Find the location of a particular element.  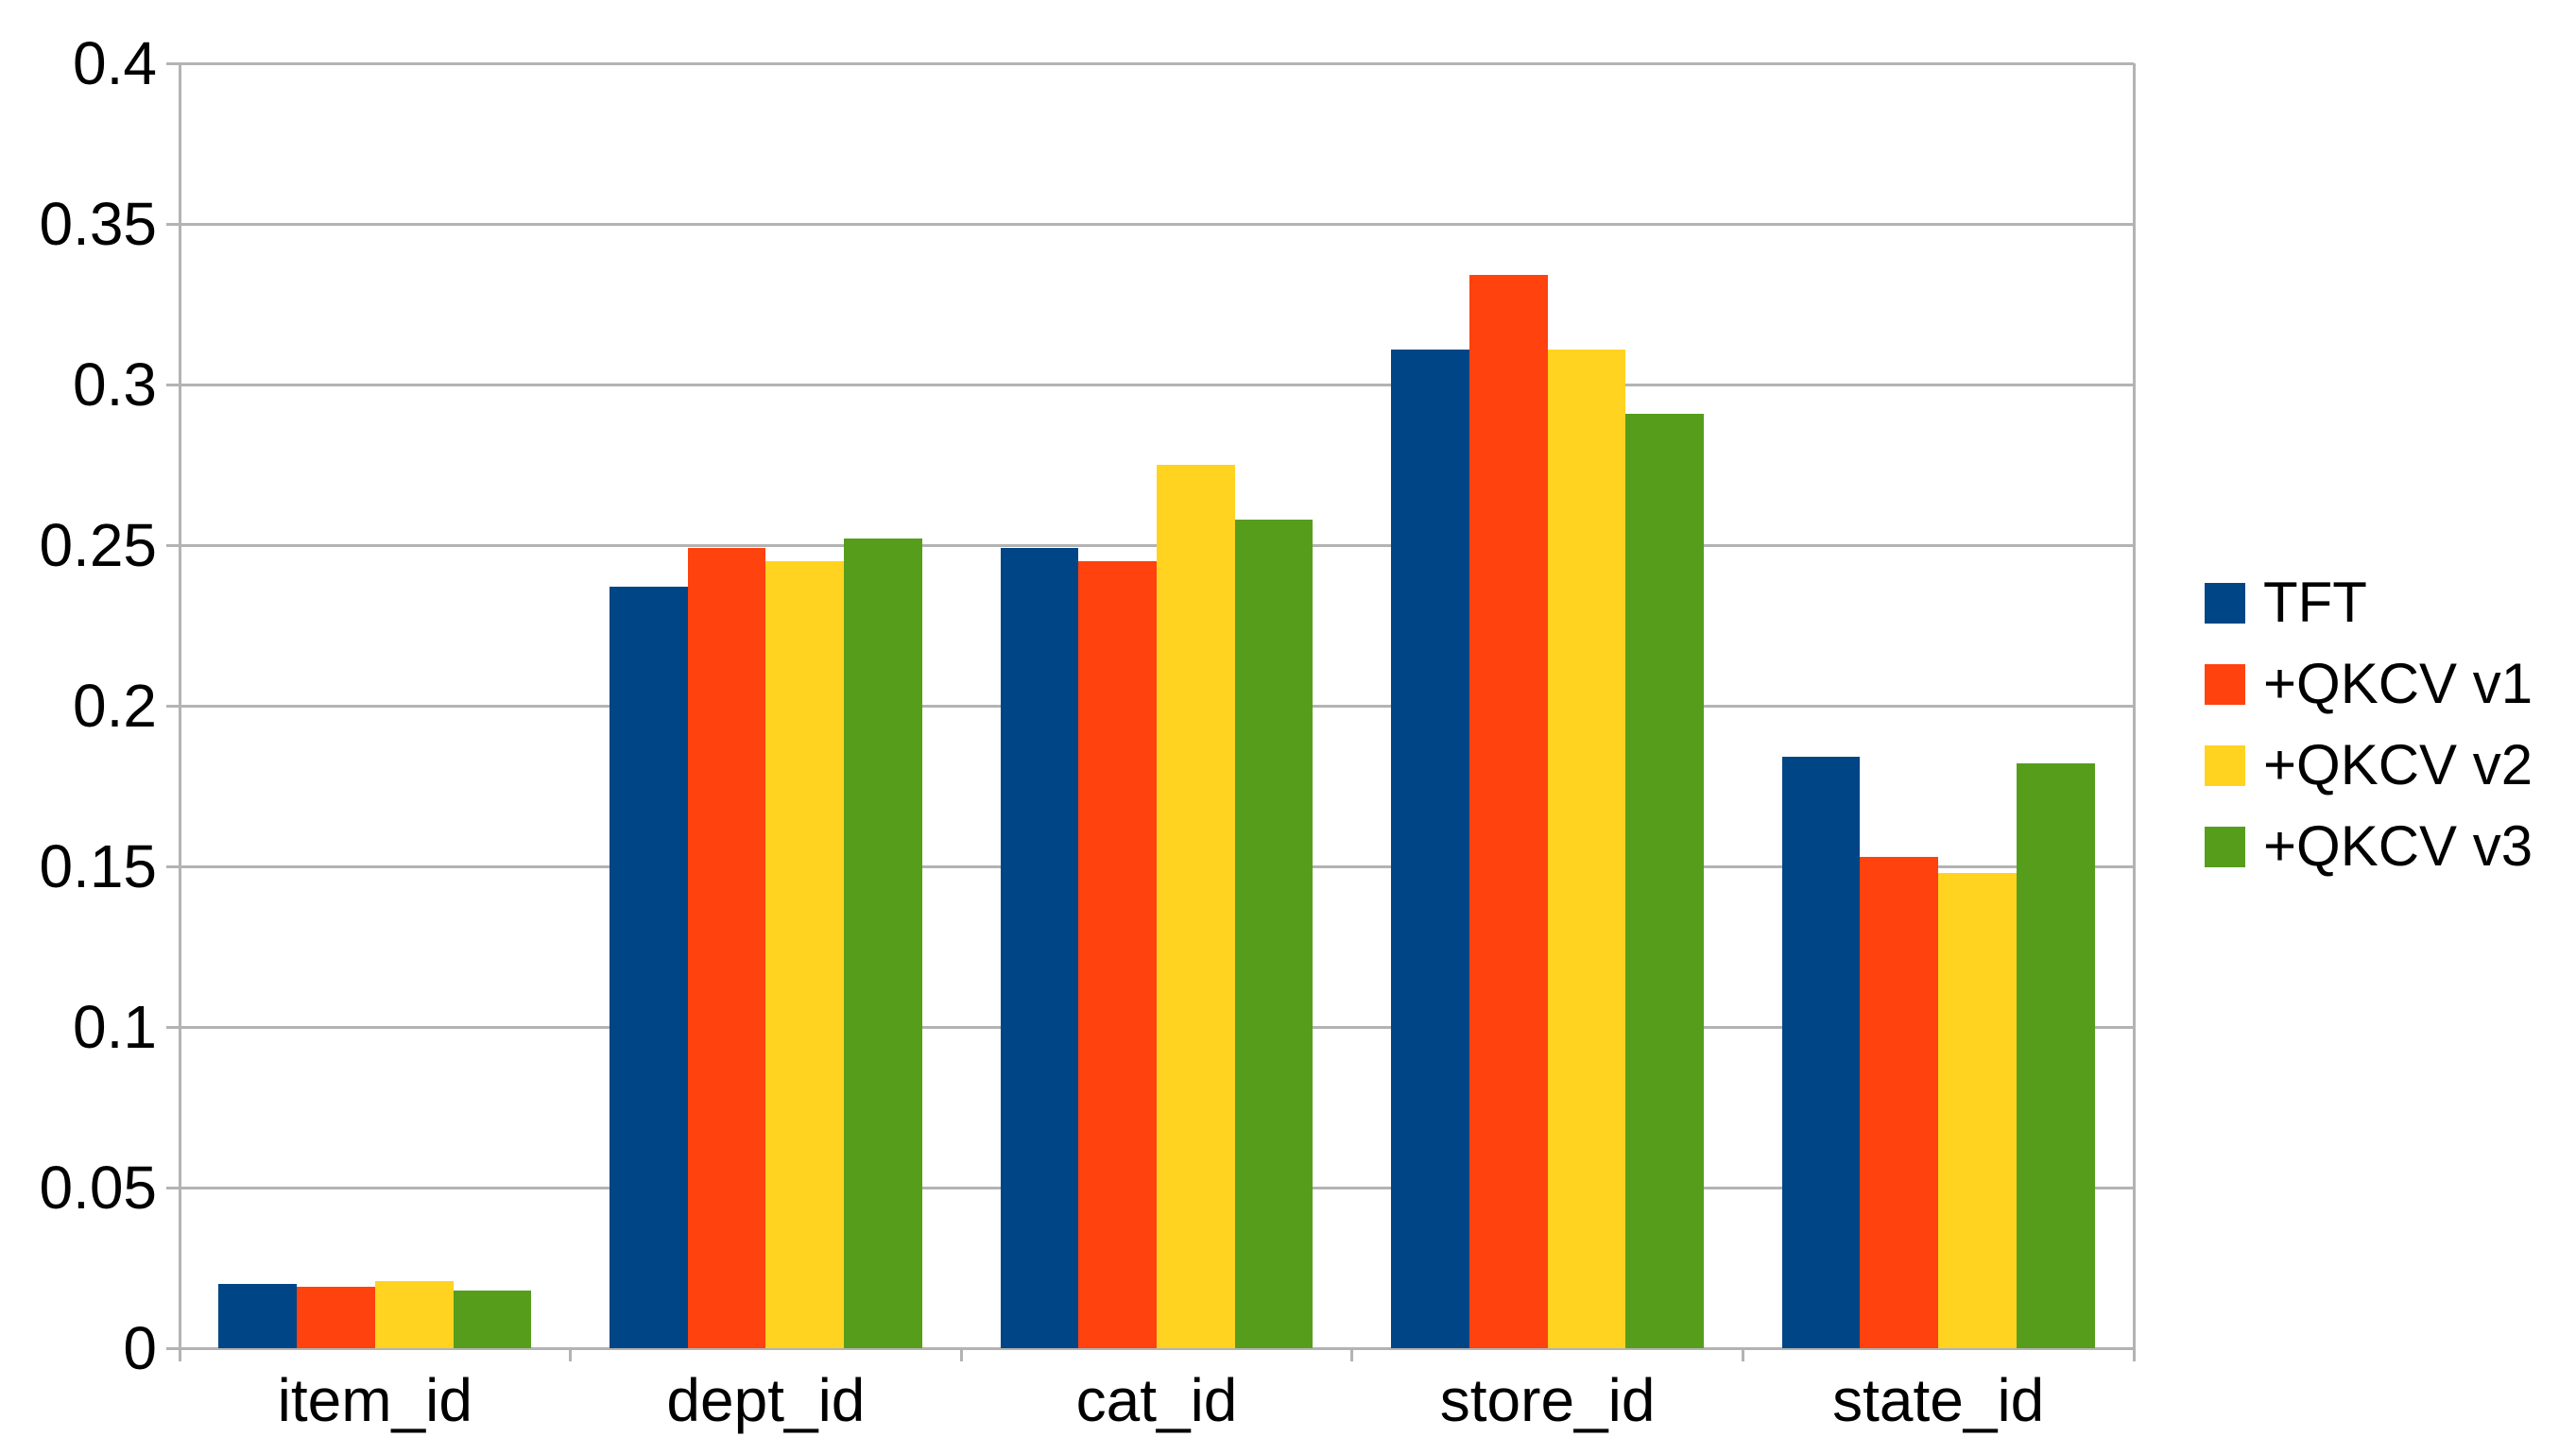

bar-store_id-TFT is located at coordinates (1430, 848).